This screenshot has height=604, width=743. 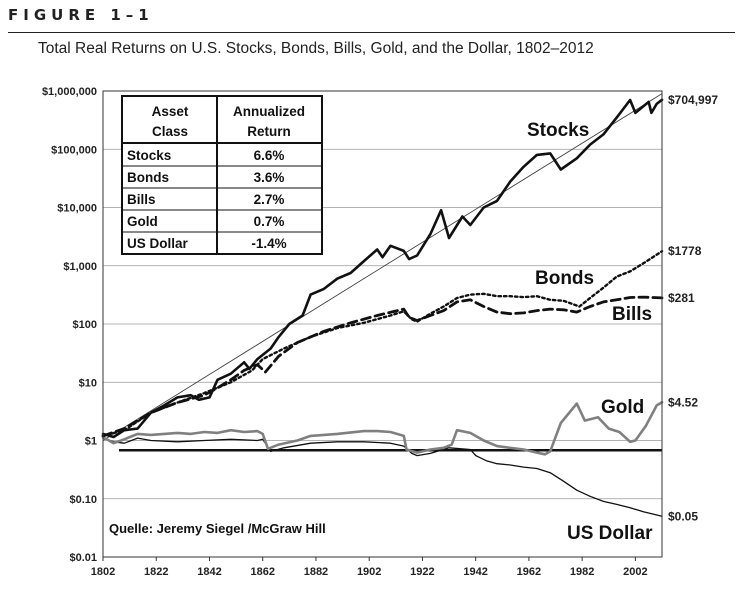 What do you see at coordinates (262, 572) in the screenshot?
I see `x-tick-label: 1862` at bounding box center [262, 572].